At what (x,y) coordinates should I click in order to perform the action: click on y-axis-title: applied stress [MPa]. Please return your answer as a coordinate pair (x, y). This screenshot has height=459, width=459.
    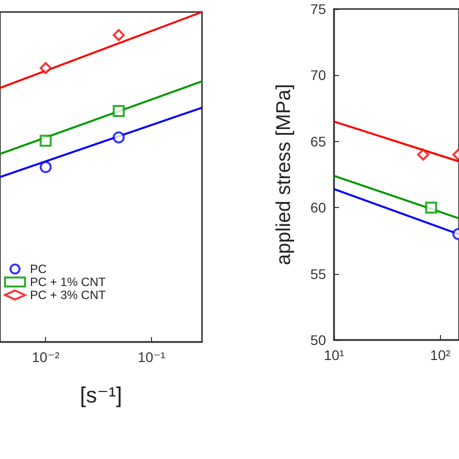
    Looking at the image, I should click on (284, 175).